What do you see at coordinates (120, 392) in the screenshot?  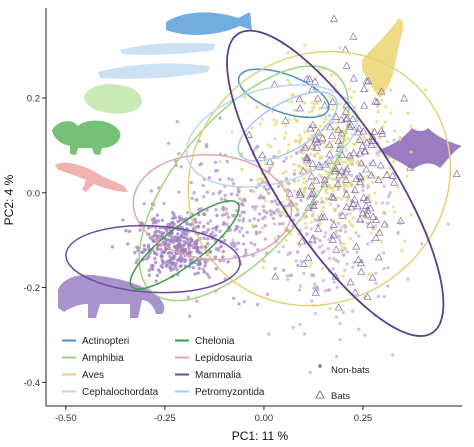 I see `legend-label: Cephalochordata` at bounding box center [120, 392].